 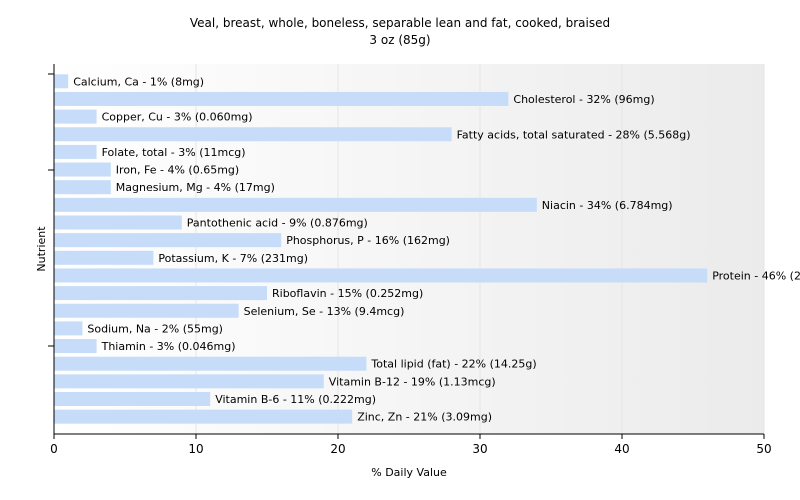 I want to click on y-axis-label: Nutrient, so click(x=41, y=249).